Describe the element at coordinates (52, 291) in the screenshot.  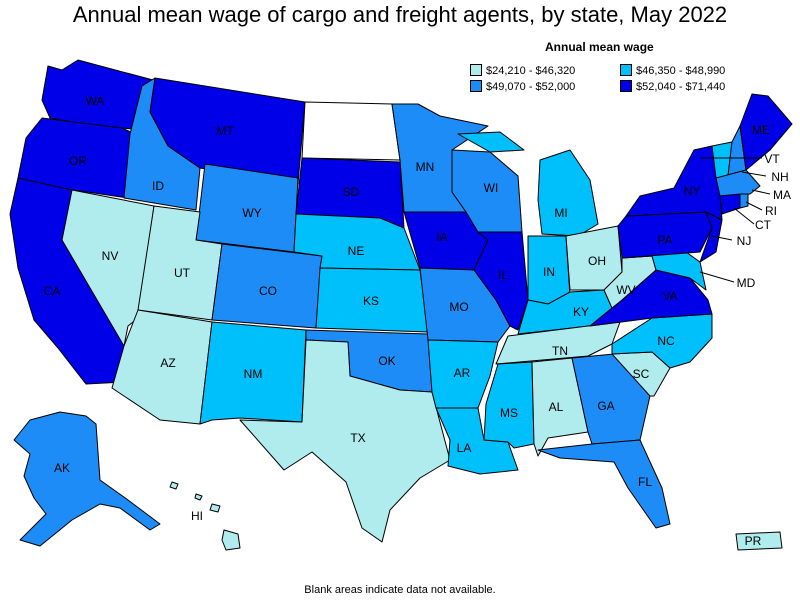
I see `state-label-CA: CA` at that location.